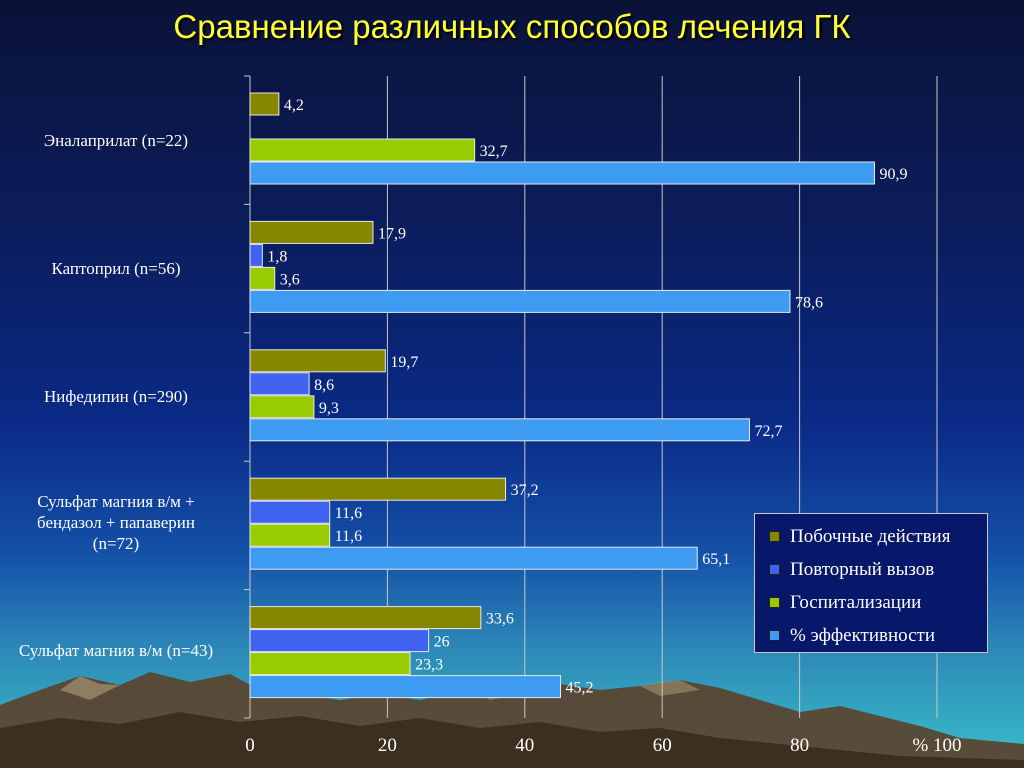 The width and height of the screenshot is (1024, 768). Describe the element at coordinates (524, 745) in the screenshot. I see `x-tick-label: 40` at that location.